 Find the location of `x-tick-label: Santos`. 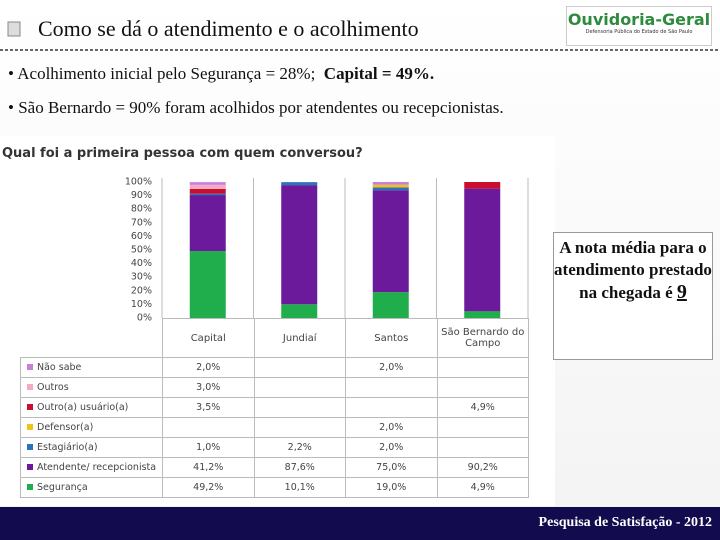

x-tick-label: Santos is located at coordinates (391, 338).